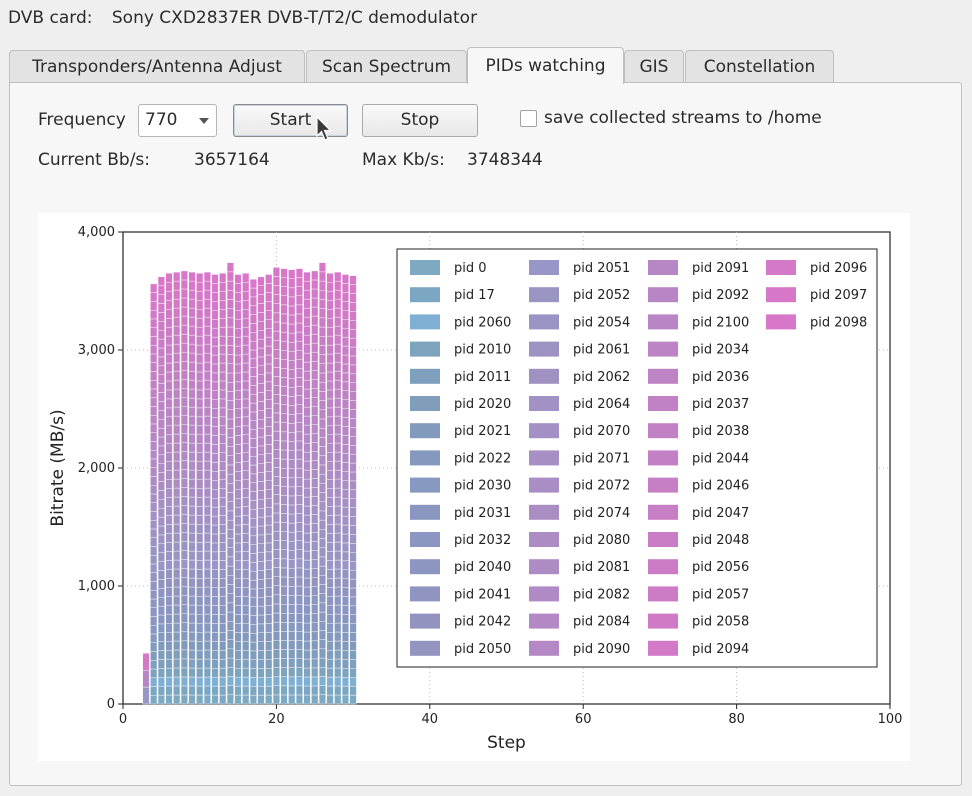 This screenshot has width=972, height=796. What do you see at coordinates (290, 120) in the screenshot?
I see `start-button: Start` at bounding box center [290, 120].